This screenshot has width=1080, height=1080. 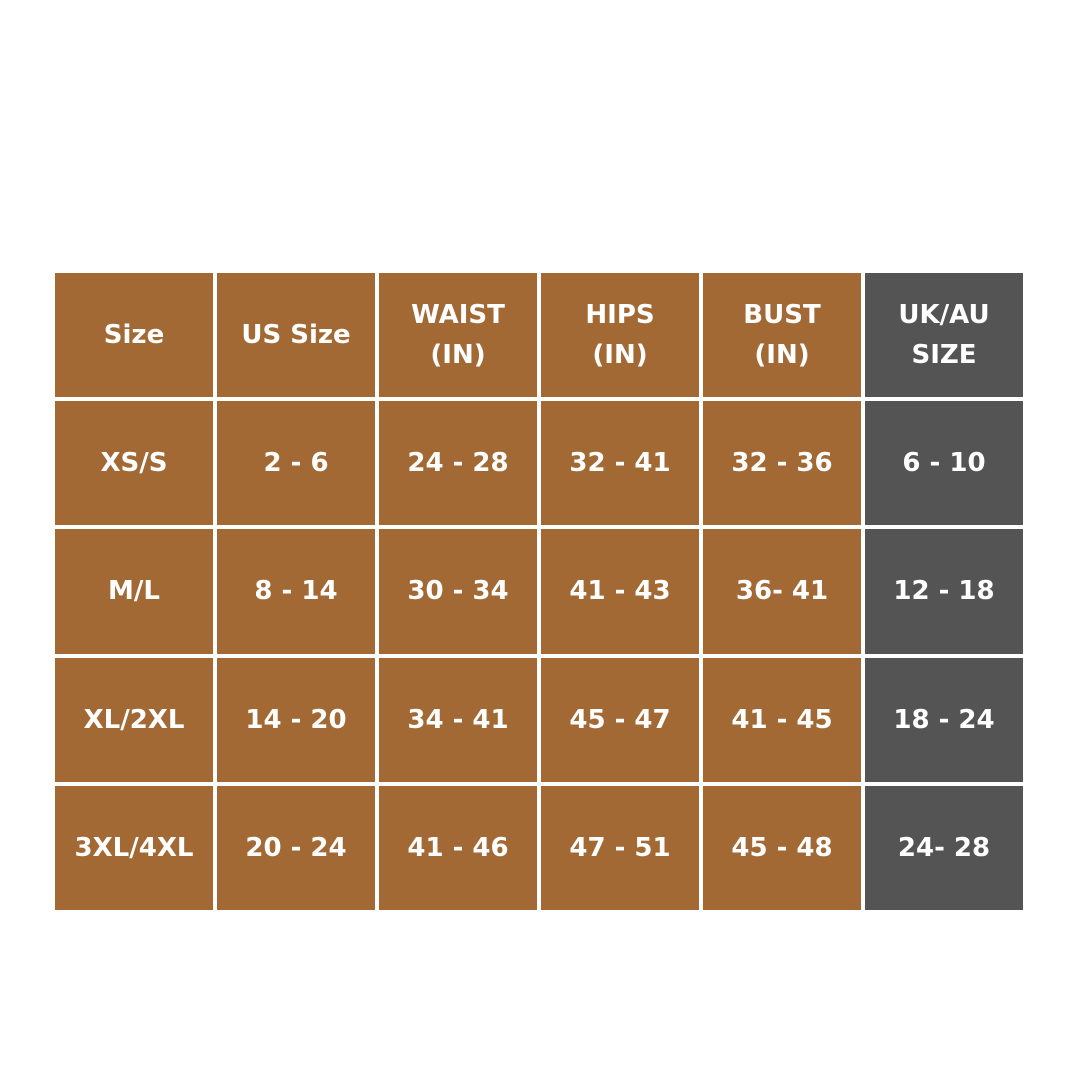 What do you see at coordinates (944, 719) in the screenshot?
I see `table-cell: 18 - 24` at bounding box center [944, 719].